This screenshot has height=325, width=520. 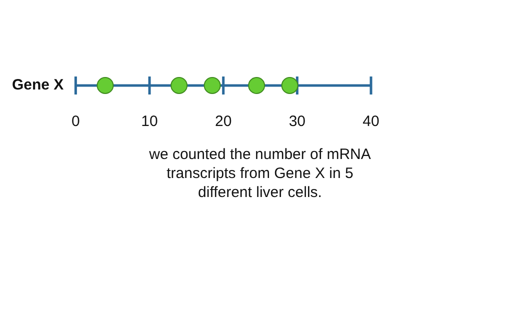 I want to click on y-tick-label: Gene X, so click(x=38, y=85).